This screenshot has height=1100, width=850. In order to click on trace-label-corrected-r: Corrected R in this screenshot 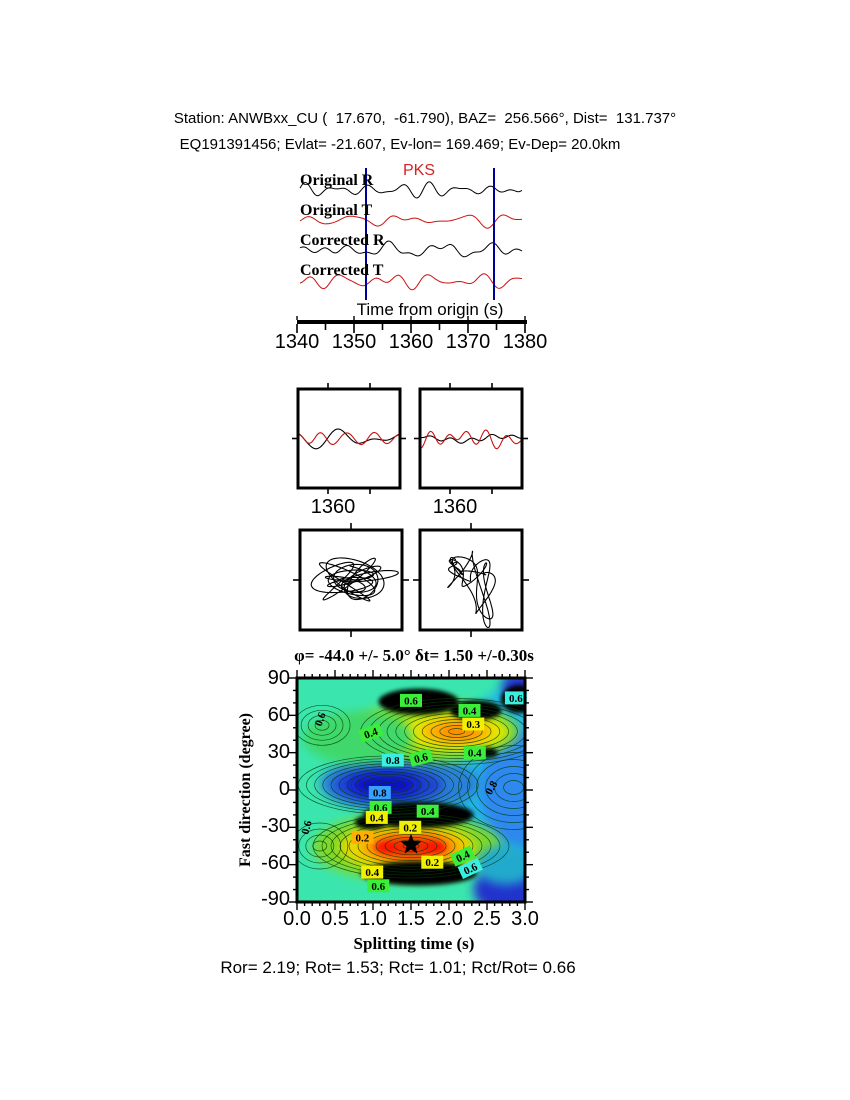, I will do `click(342, 240)`.